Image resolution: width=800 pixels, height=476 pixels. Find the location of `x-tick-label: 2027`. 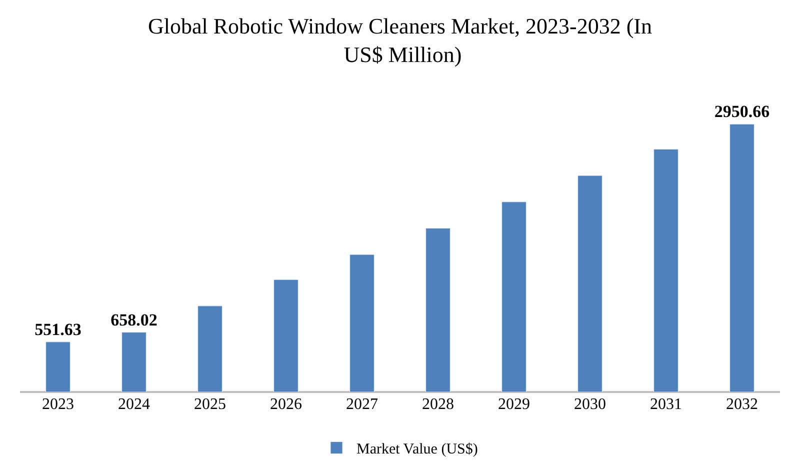

x-tick-label: 2027 is located at coordinates (362, 404).